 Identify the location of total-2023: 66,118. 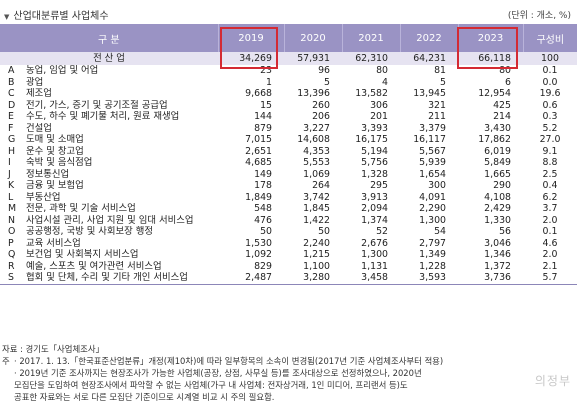
(490, 58).